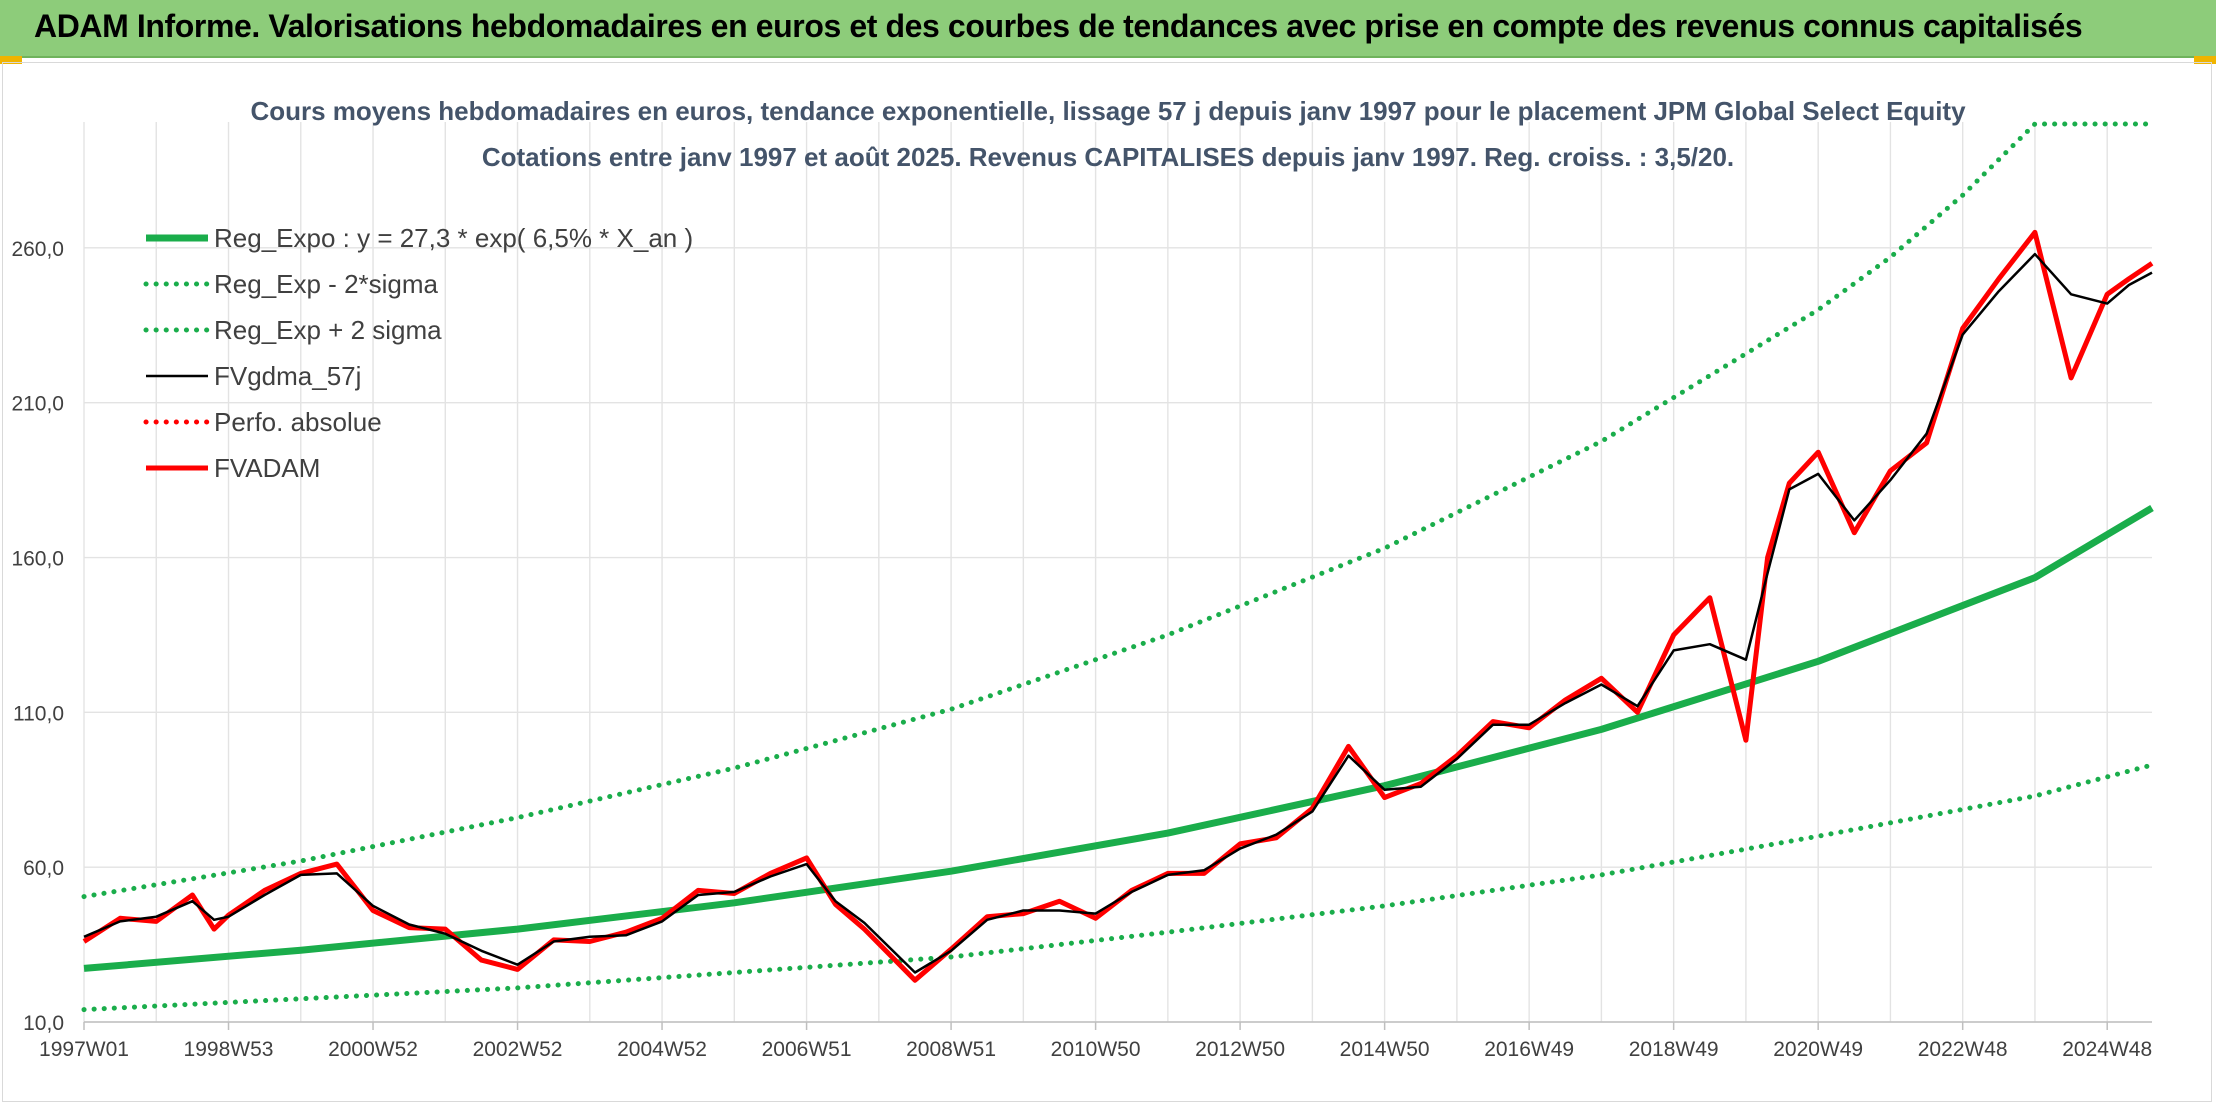  I want to click on x-tick-label: 2008W51, so click(951, 1049).